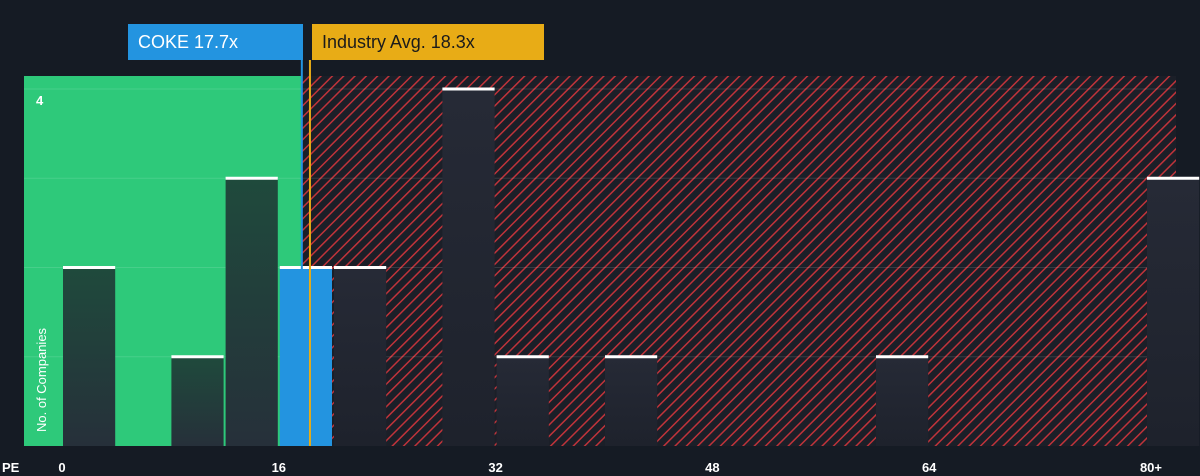 The image size is (1200, 476). I want to click on x-tick-label: 16, so click(279, 467).